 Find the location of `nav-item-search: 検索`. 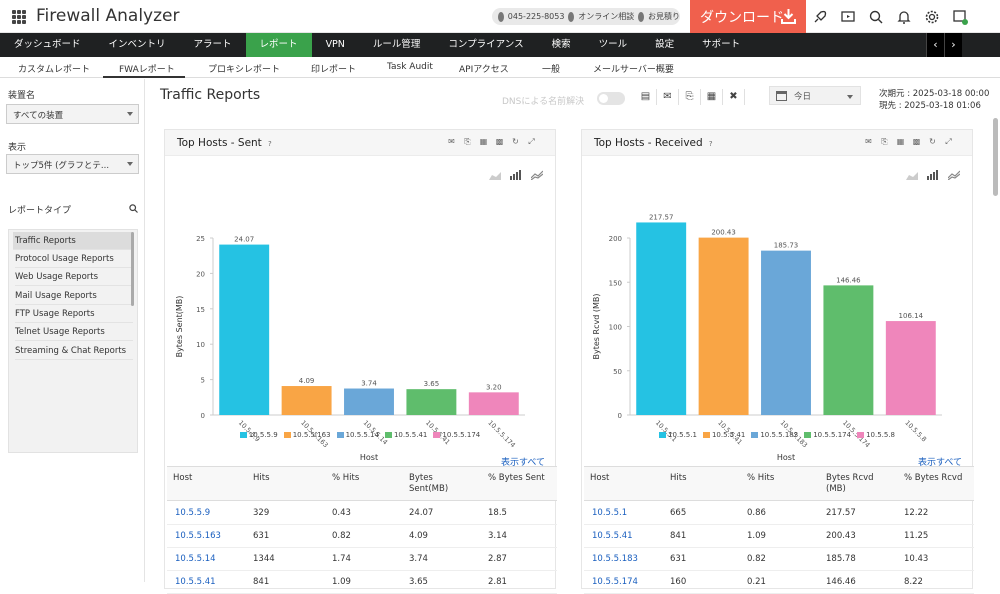

nav-item-search: 検索 is located at coordinates (561, 44).